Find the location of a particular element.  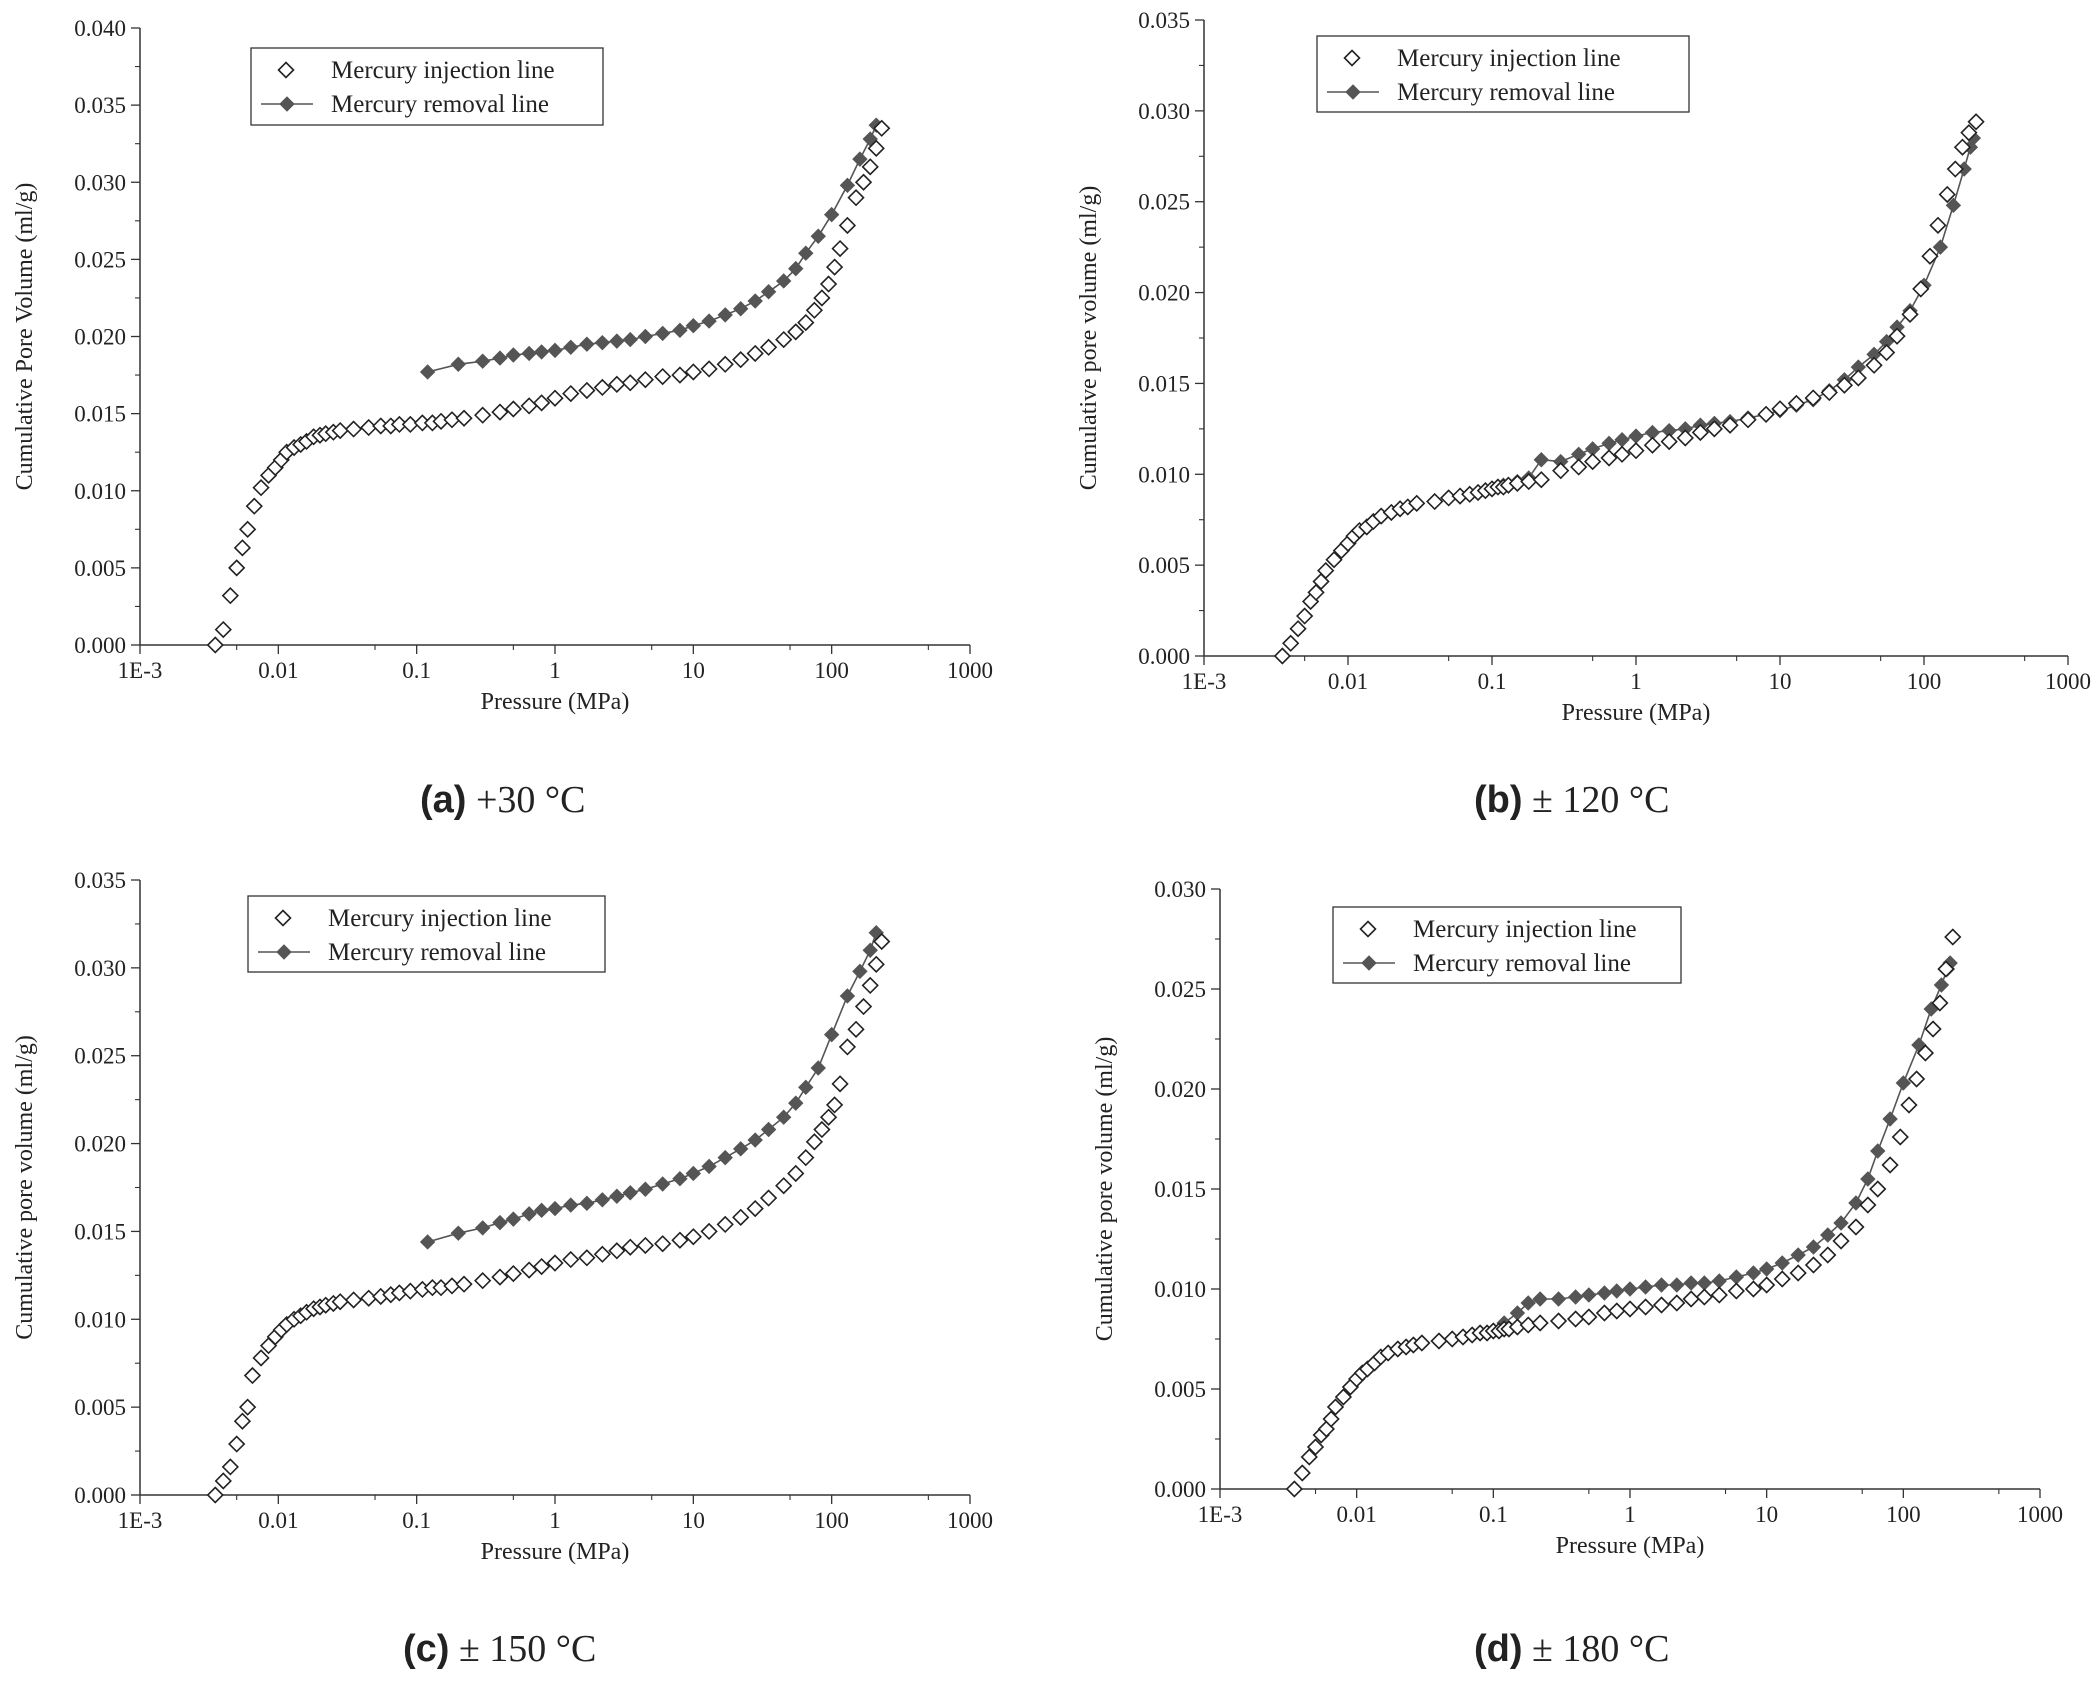

y-tick-label: 0.000 is located at coordinates (100, 645).